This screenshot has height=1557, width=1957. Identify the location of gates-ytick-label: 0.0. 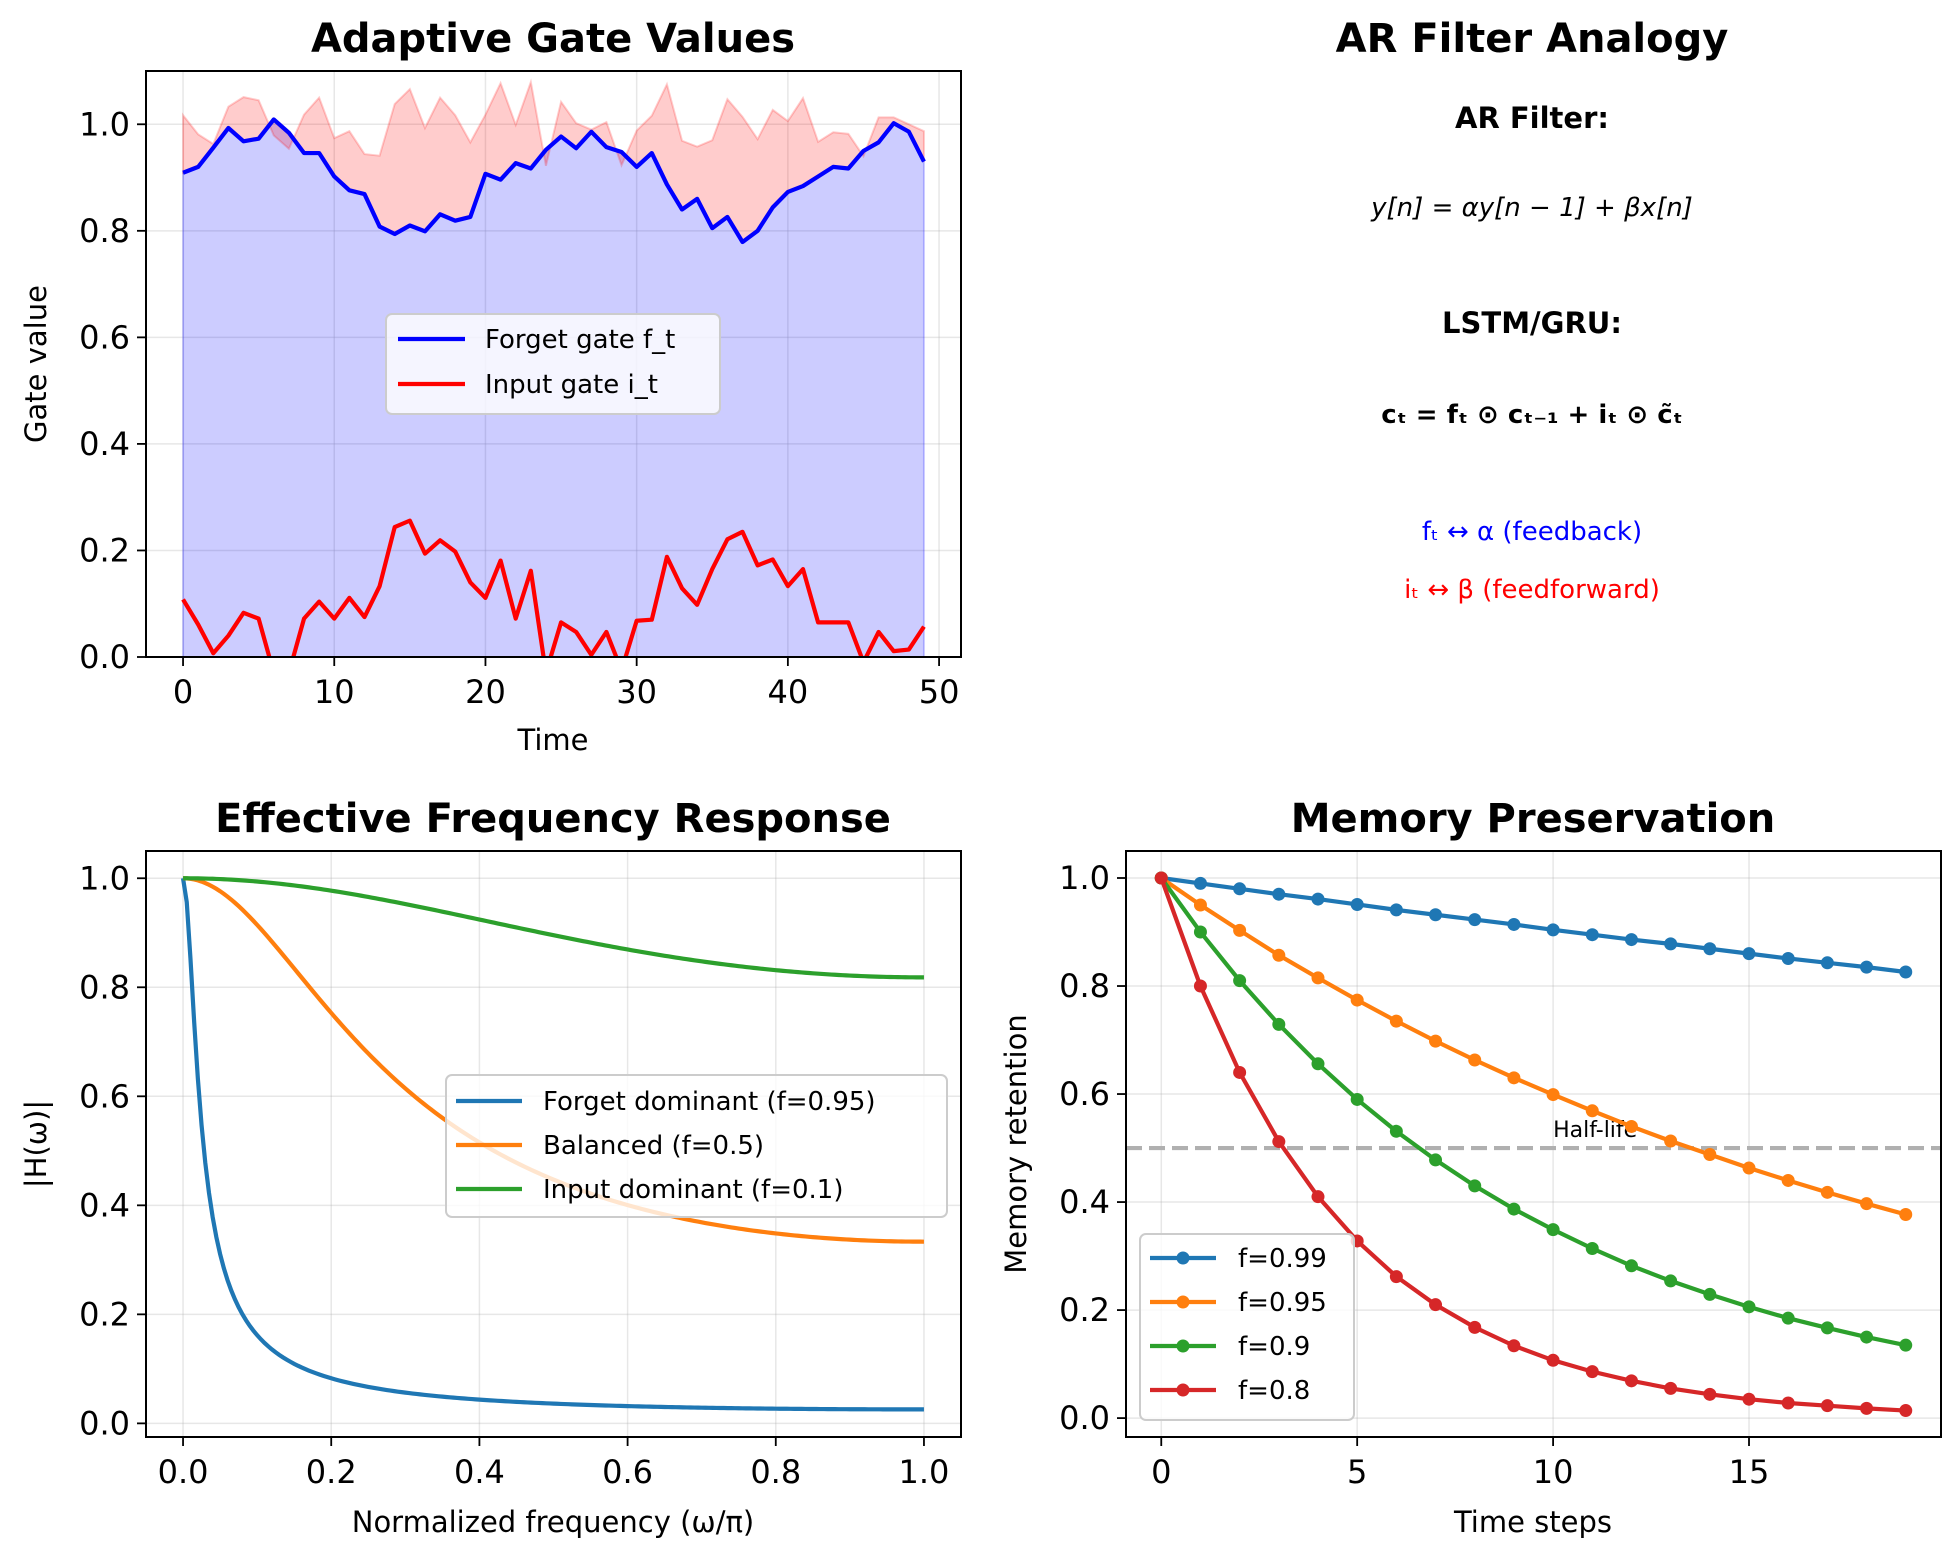
(104, 657).